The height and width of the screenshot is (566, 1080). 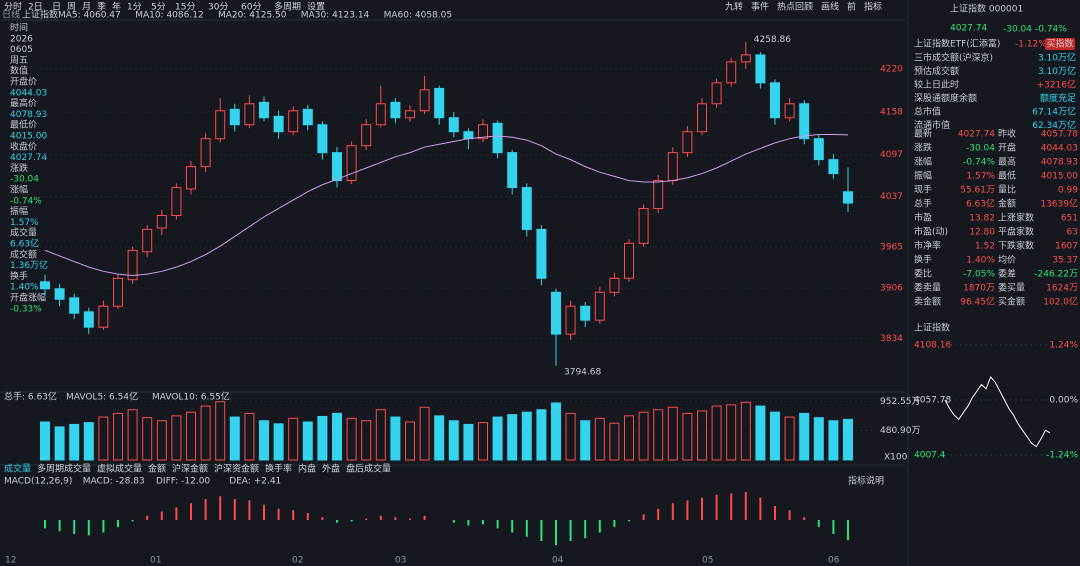 What do you see at coordinates (316, 7) in the screenshot?
I see `period-tab: 设置` at bounding box center [316, 7].